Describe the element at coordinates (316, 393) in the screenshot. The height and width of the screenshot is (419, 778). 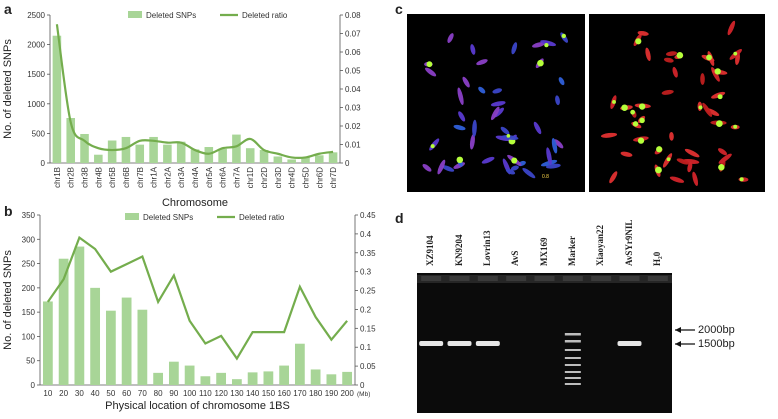
I see `x-tick-label: 180` at that location.